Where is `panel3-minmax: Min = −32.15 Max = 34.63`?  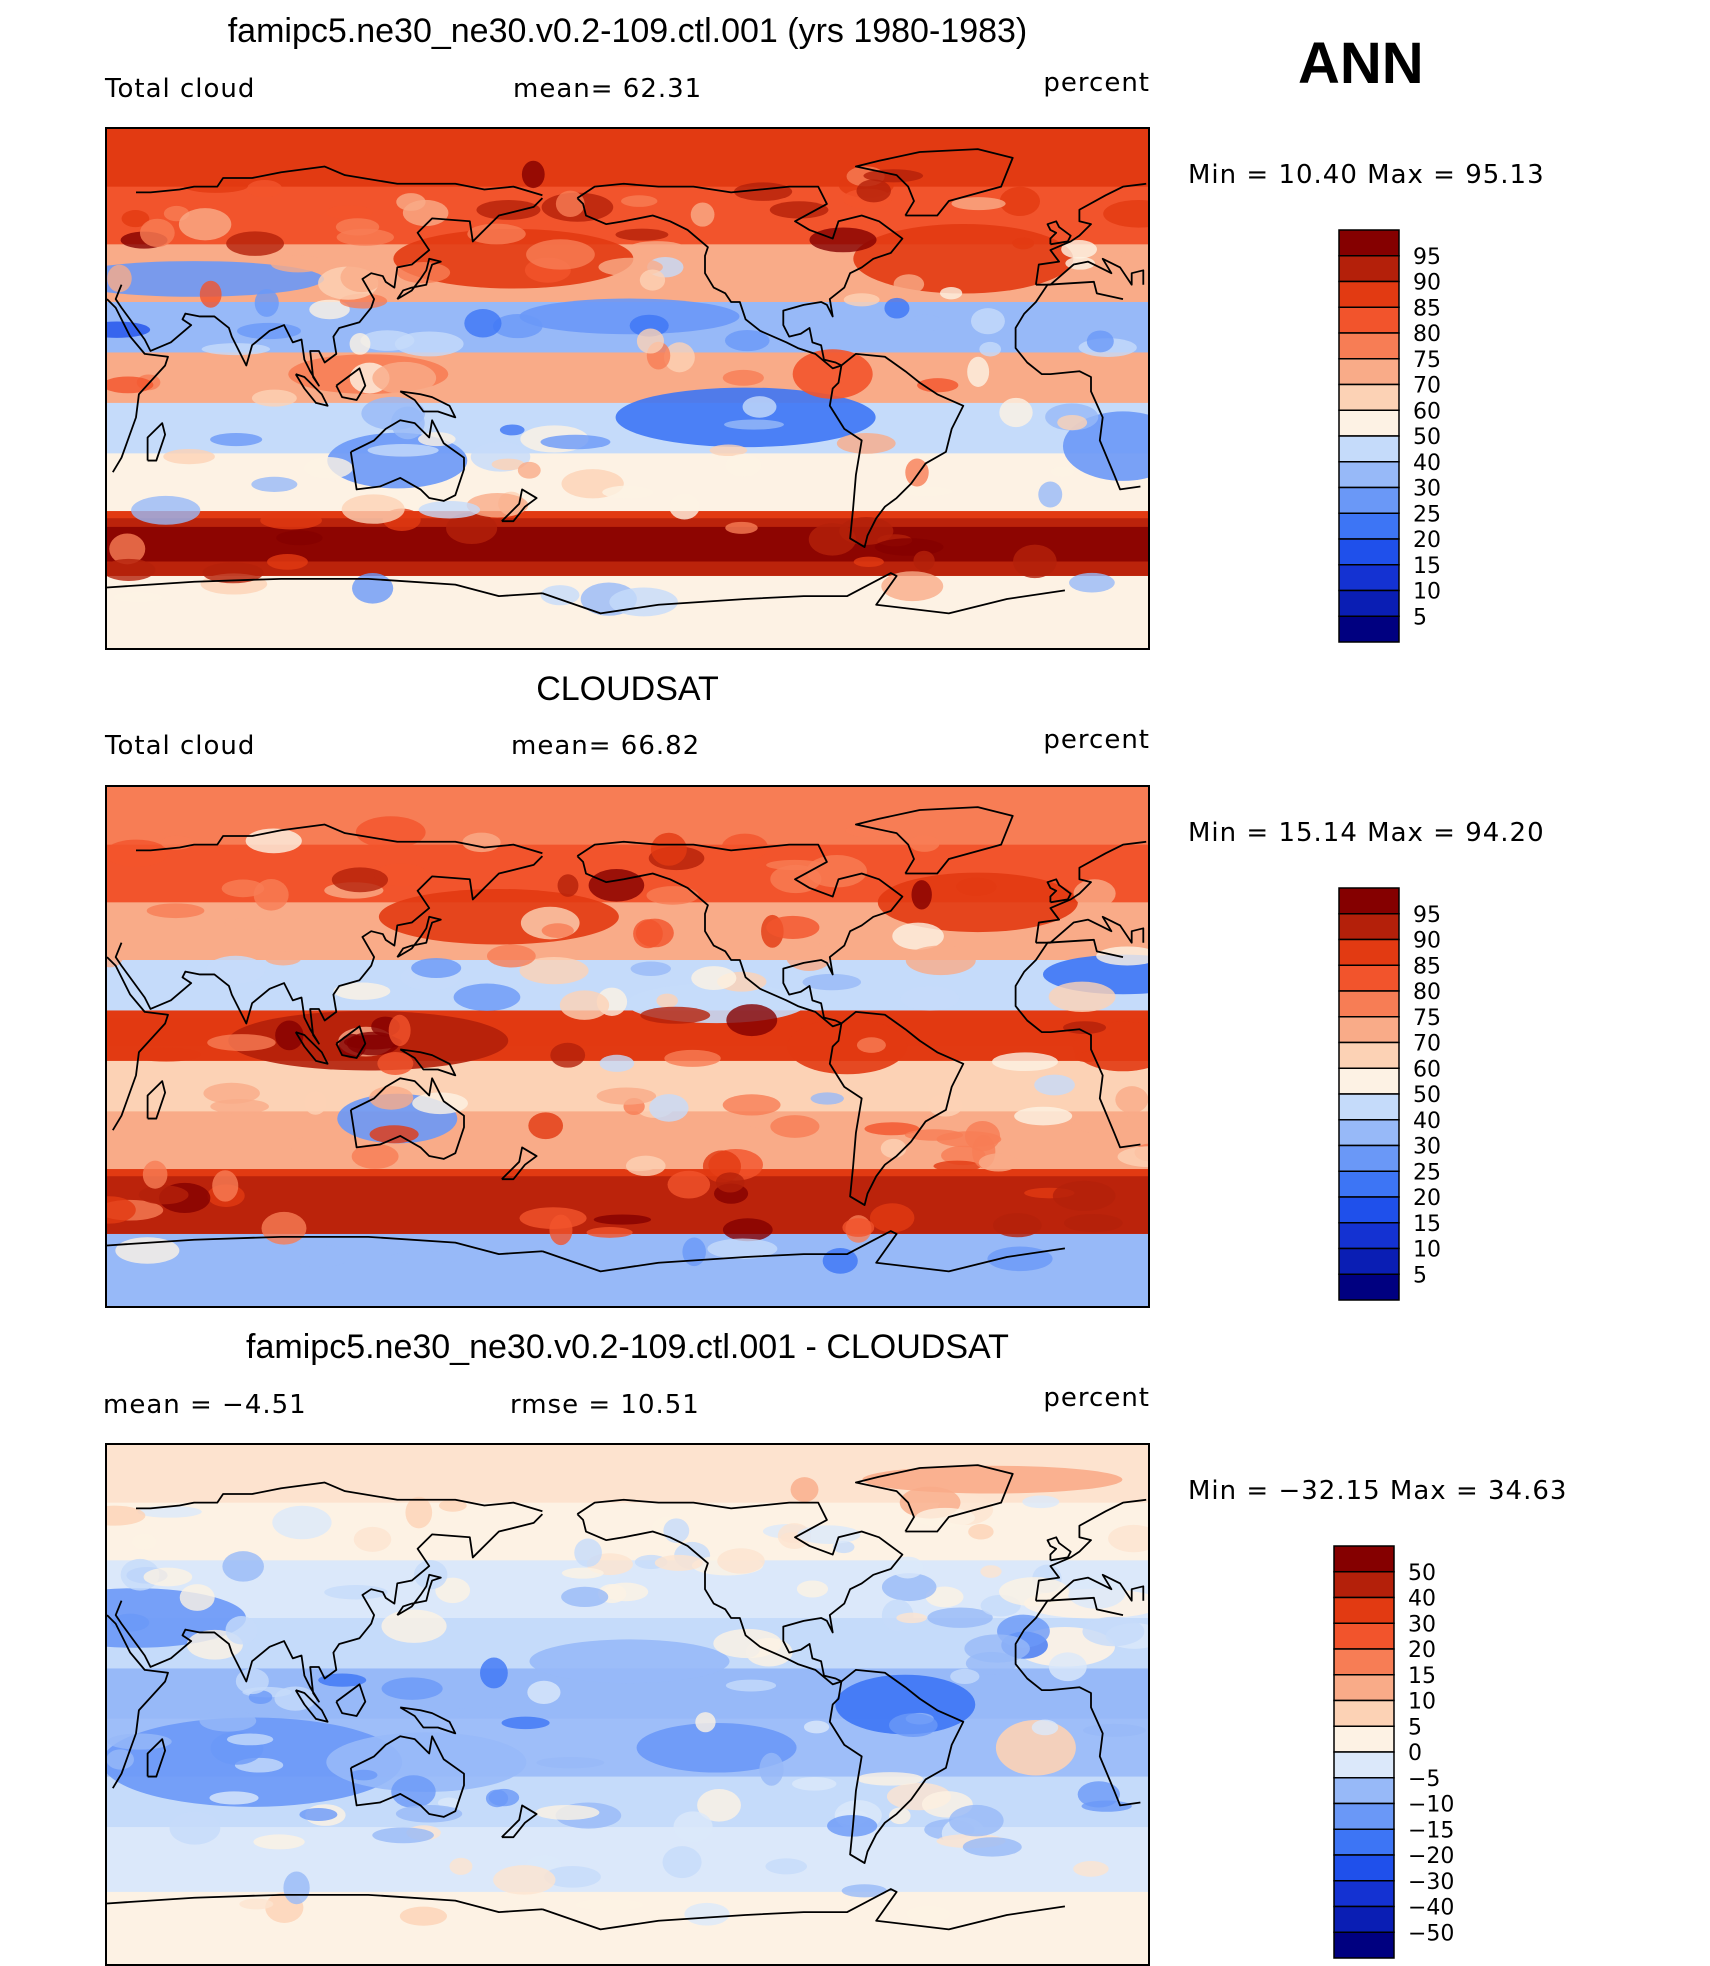 panel3-minmax: Min = −32.15 Max = 34.63 is located at coordinates (1378, 1491).